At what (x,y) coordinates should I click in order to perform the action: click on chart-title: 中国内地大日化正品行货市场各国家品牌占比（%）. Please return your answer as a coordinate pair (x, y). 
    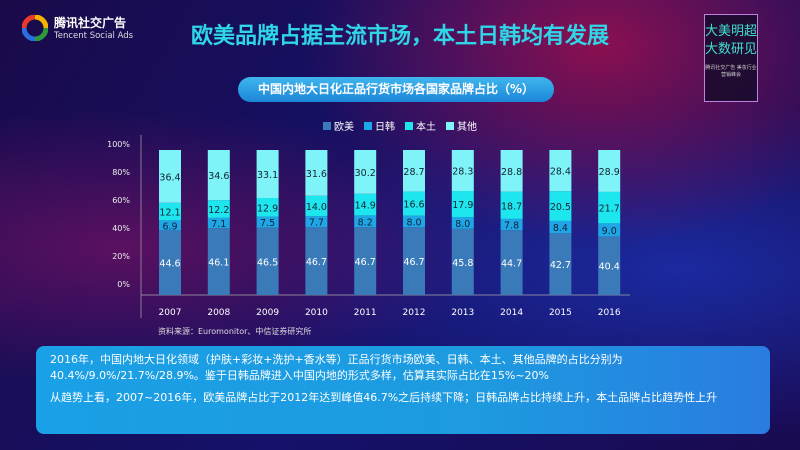
    Looking at the image, I should click on (396, 89).